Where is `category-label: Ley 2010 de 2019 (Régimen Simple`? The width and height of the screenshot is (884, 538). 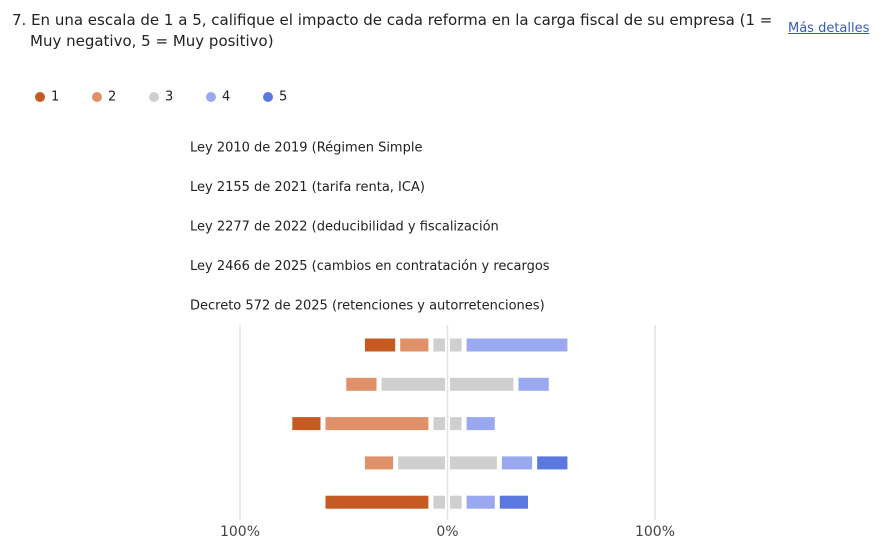
category-label: Ley 2010 de 2019 (Régimen Simple is located at coordinates (306, 148).